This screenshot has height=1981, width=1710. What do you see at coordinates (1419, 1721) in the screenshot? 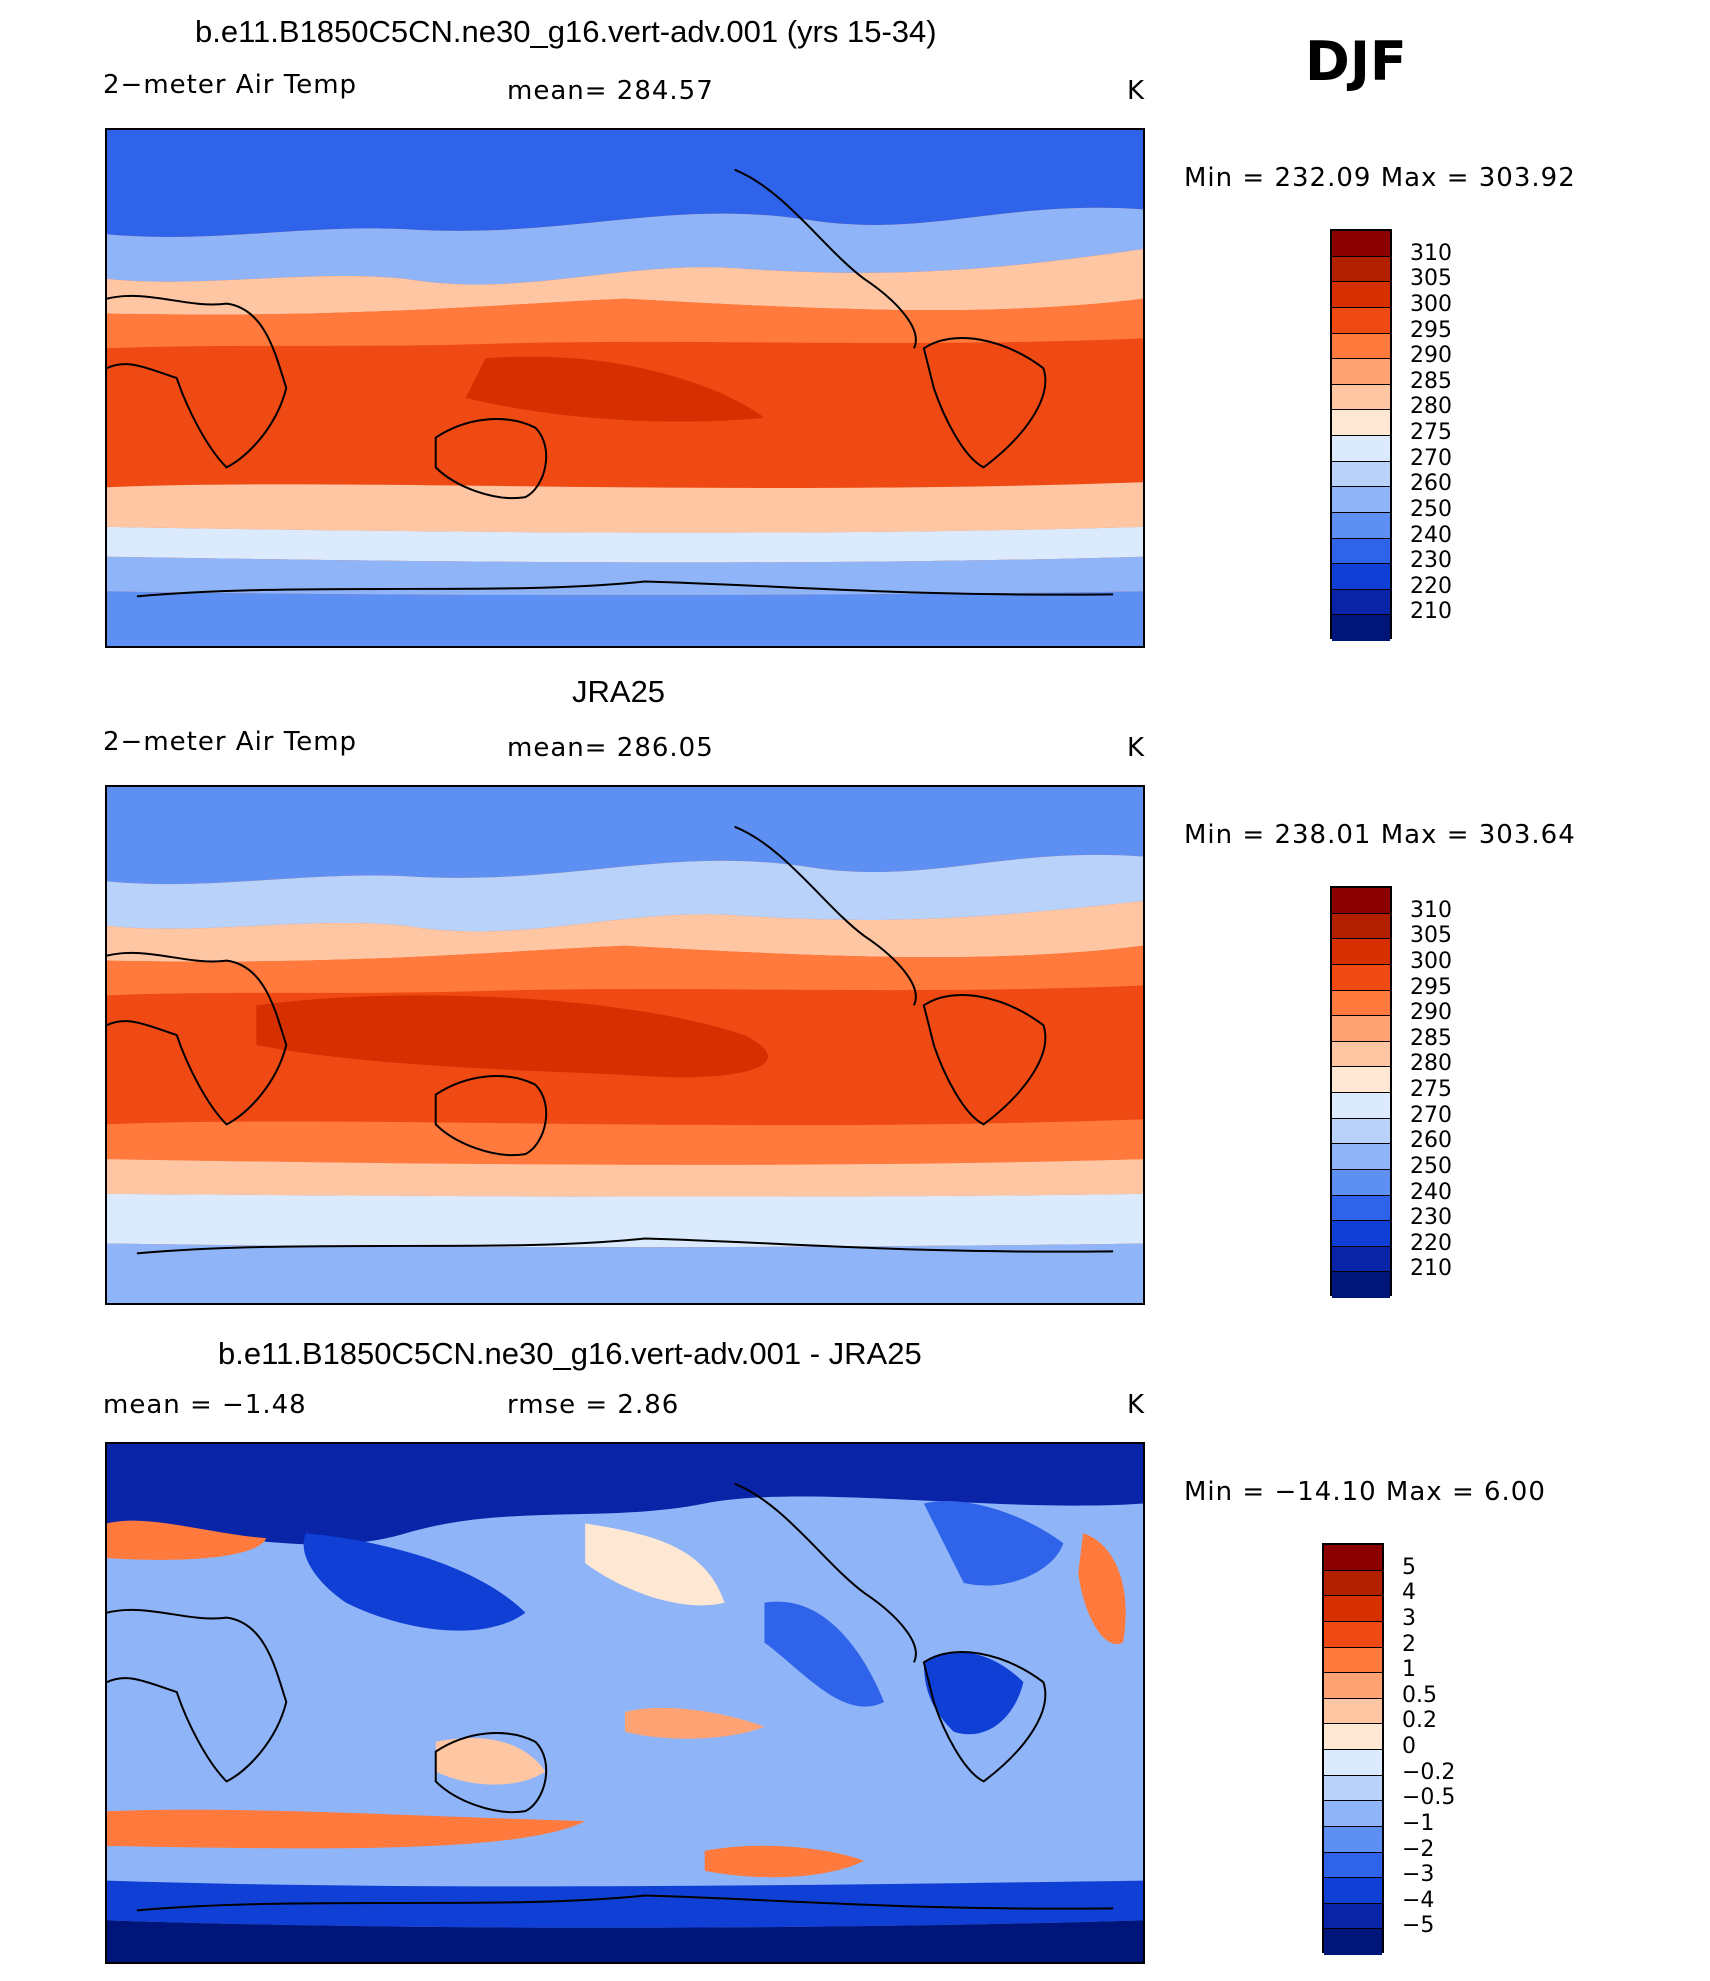
I see `colorbar-tick-label: 0.2` at bounding box center [1419, 1721].